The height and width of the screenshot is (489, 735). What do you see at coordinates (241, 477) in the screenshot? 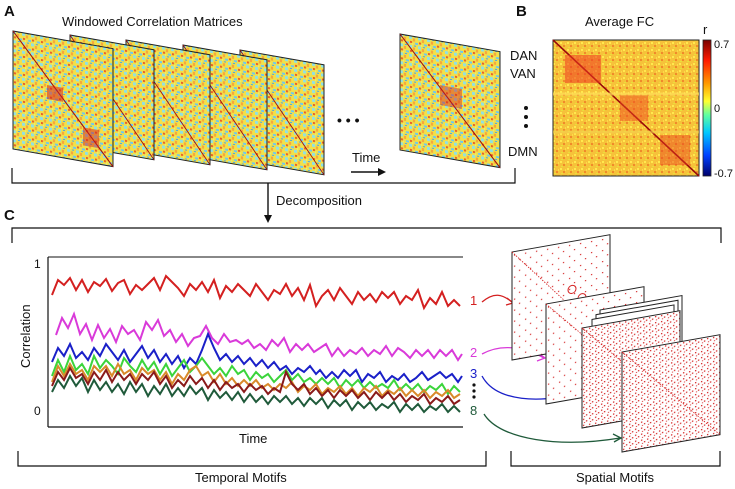
I see `temporal-motifs-label: Temporal Motifs` at bounding box center [241, 477].